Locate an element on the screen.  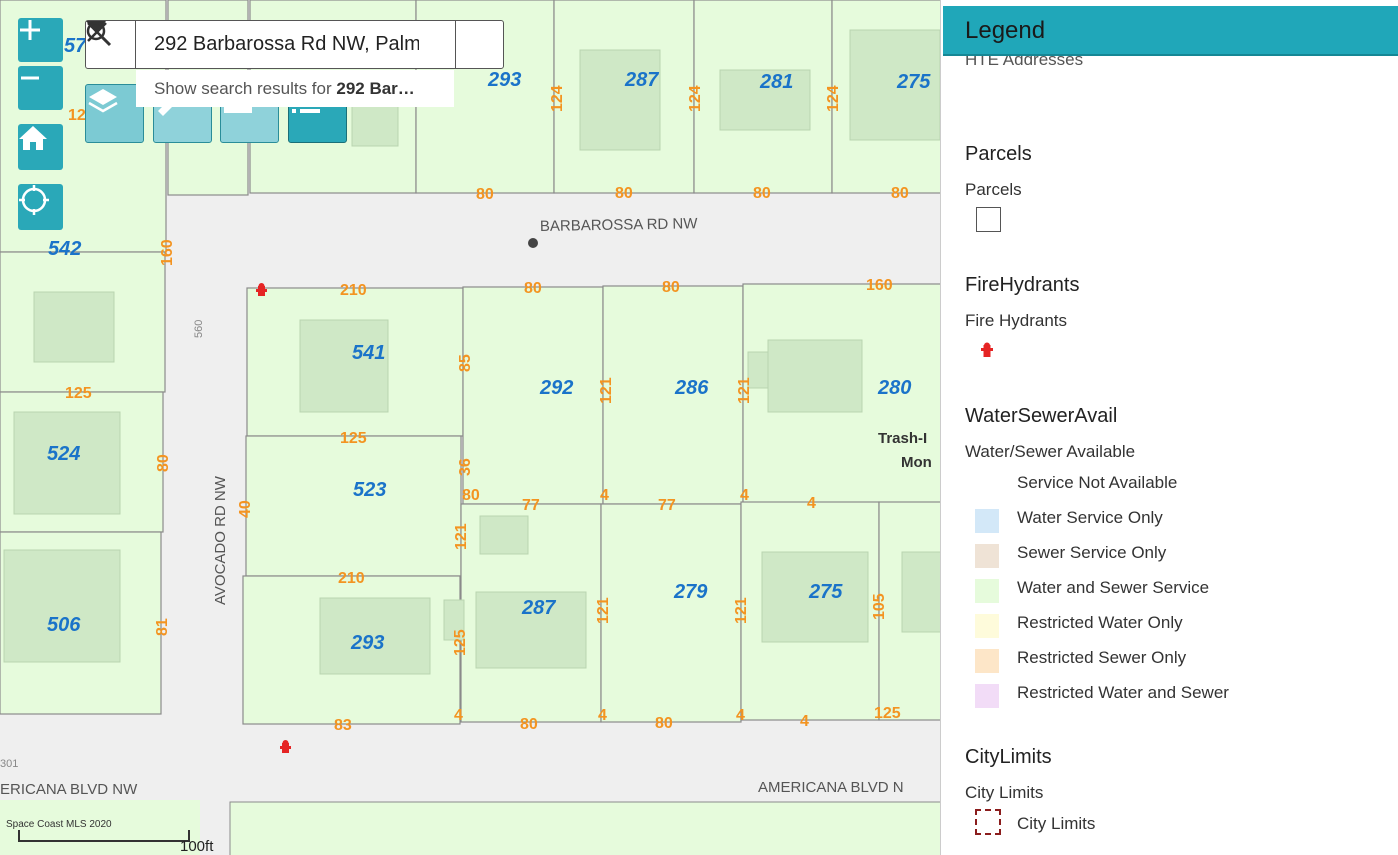
crosshair-icon is located at coordinates (34, 200).